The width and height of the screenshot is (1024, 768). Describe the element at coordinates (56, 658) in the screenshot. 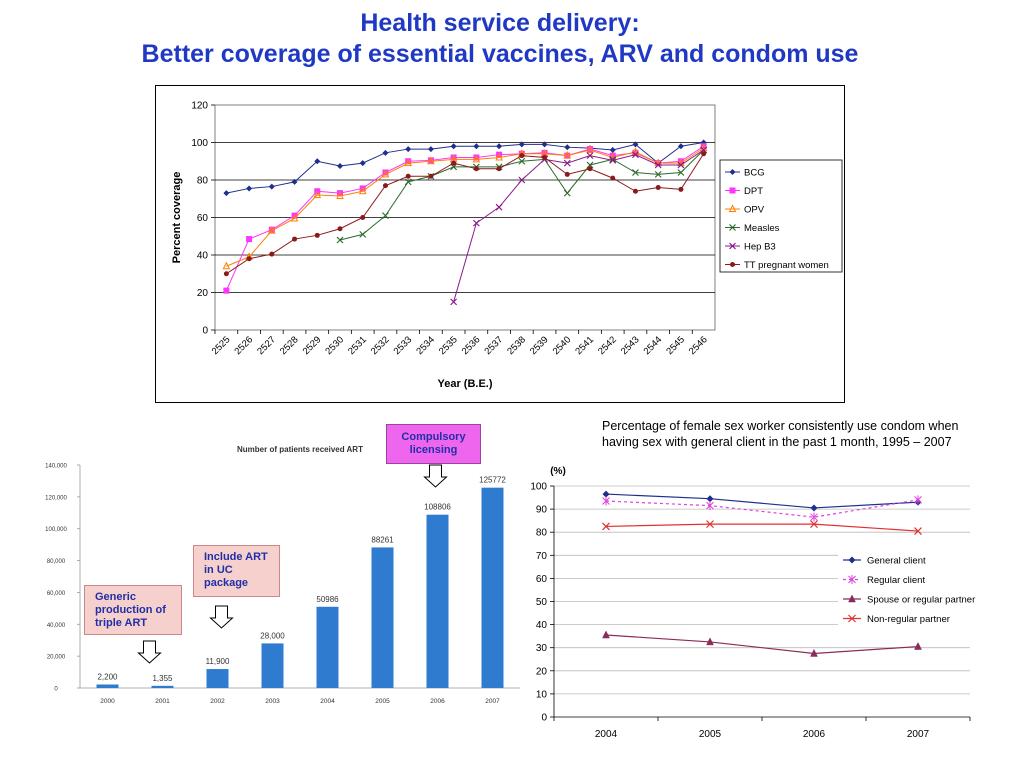

I see `art-y-tick-label: 20,000` at that location.